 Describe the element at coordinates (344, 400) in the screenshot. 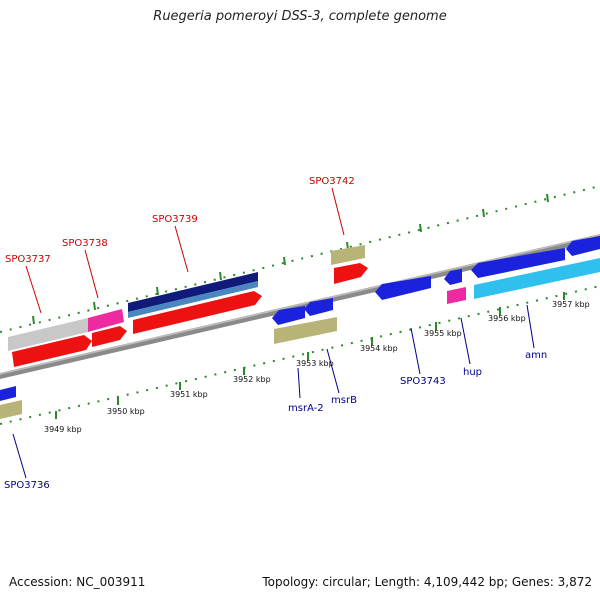

I see `gene-label-msrb: msrB` at that location.